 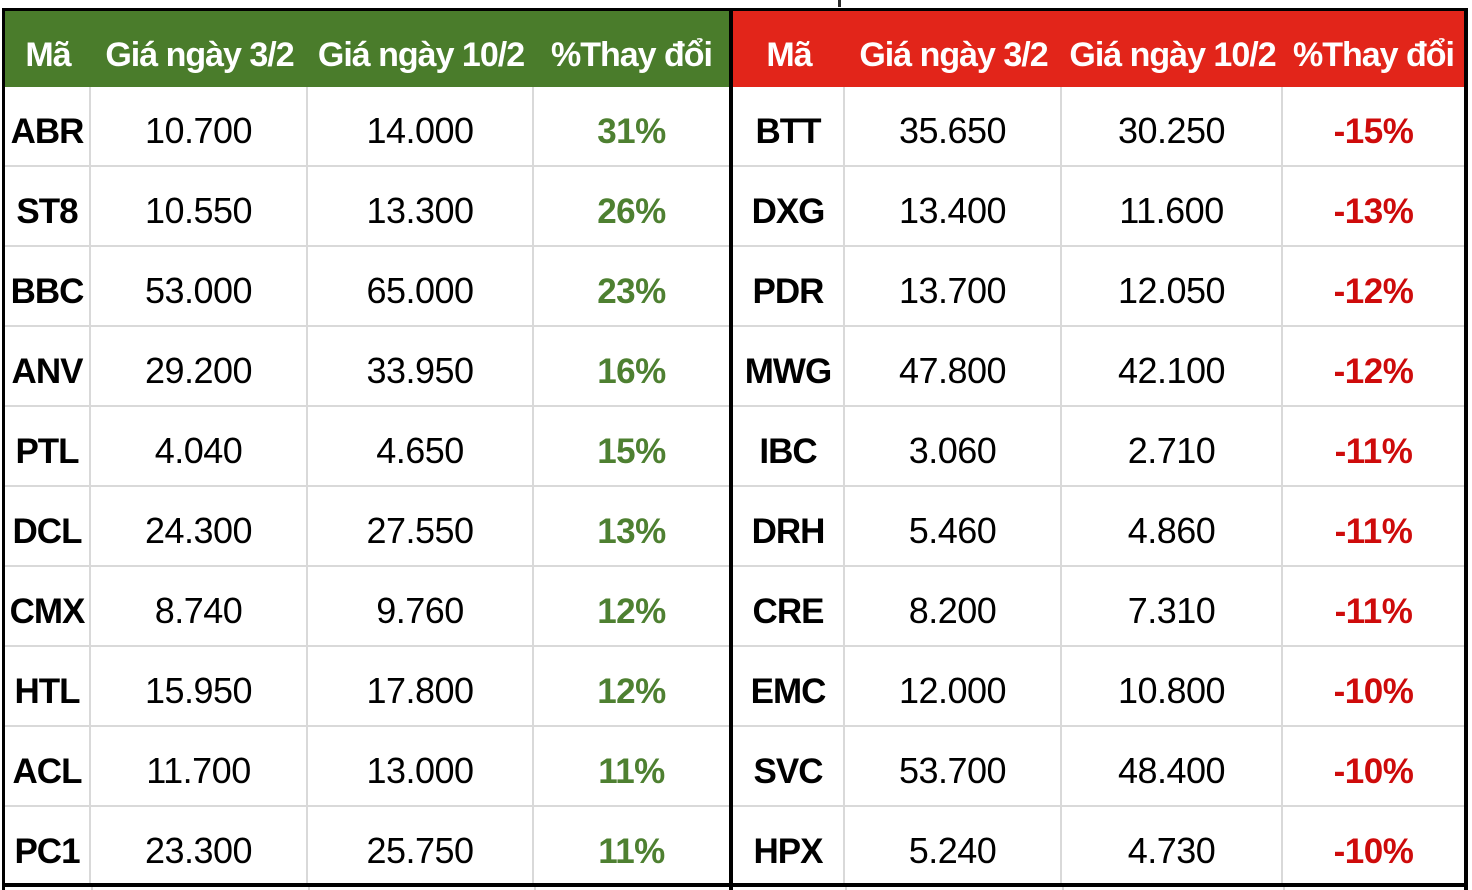 I want to click on table-row: DXG 13.400 11.600 -13%, so click(x=1098, y=207).